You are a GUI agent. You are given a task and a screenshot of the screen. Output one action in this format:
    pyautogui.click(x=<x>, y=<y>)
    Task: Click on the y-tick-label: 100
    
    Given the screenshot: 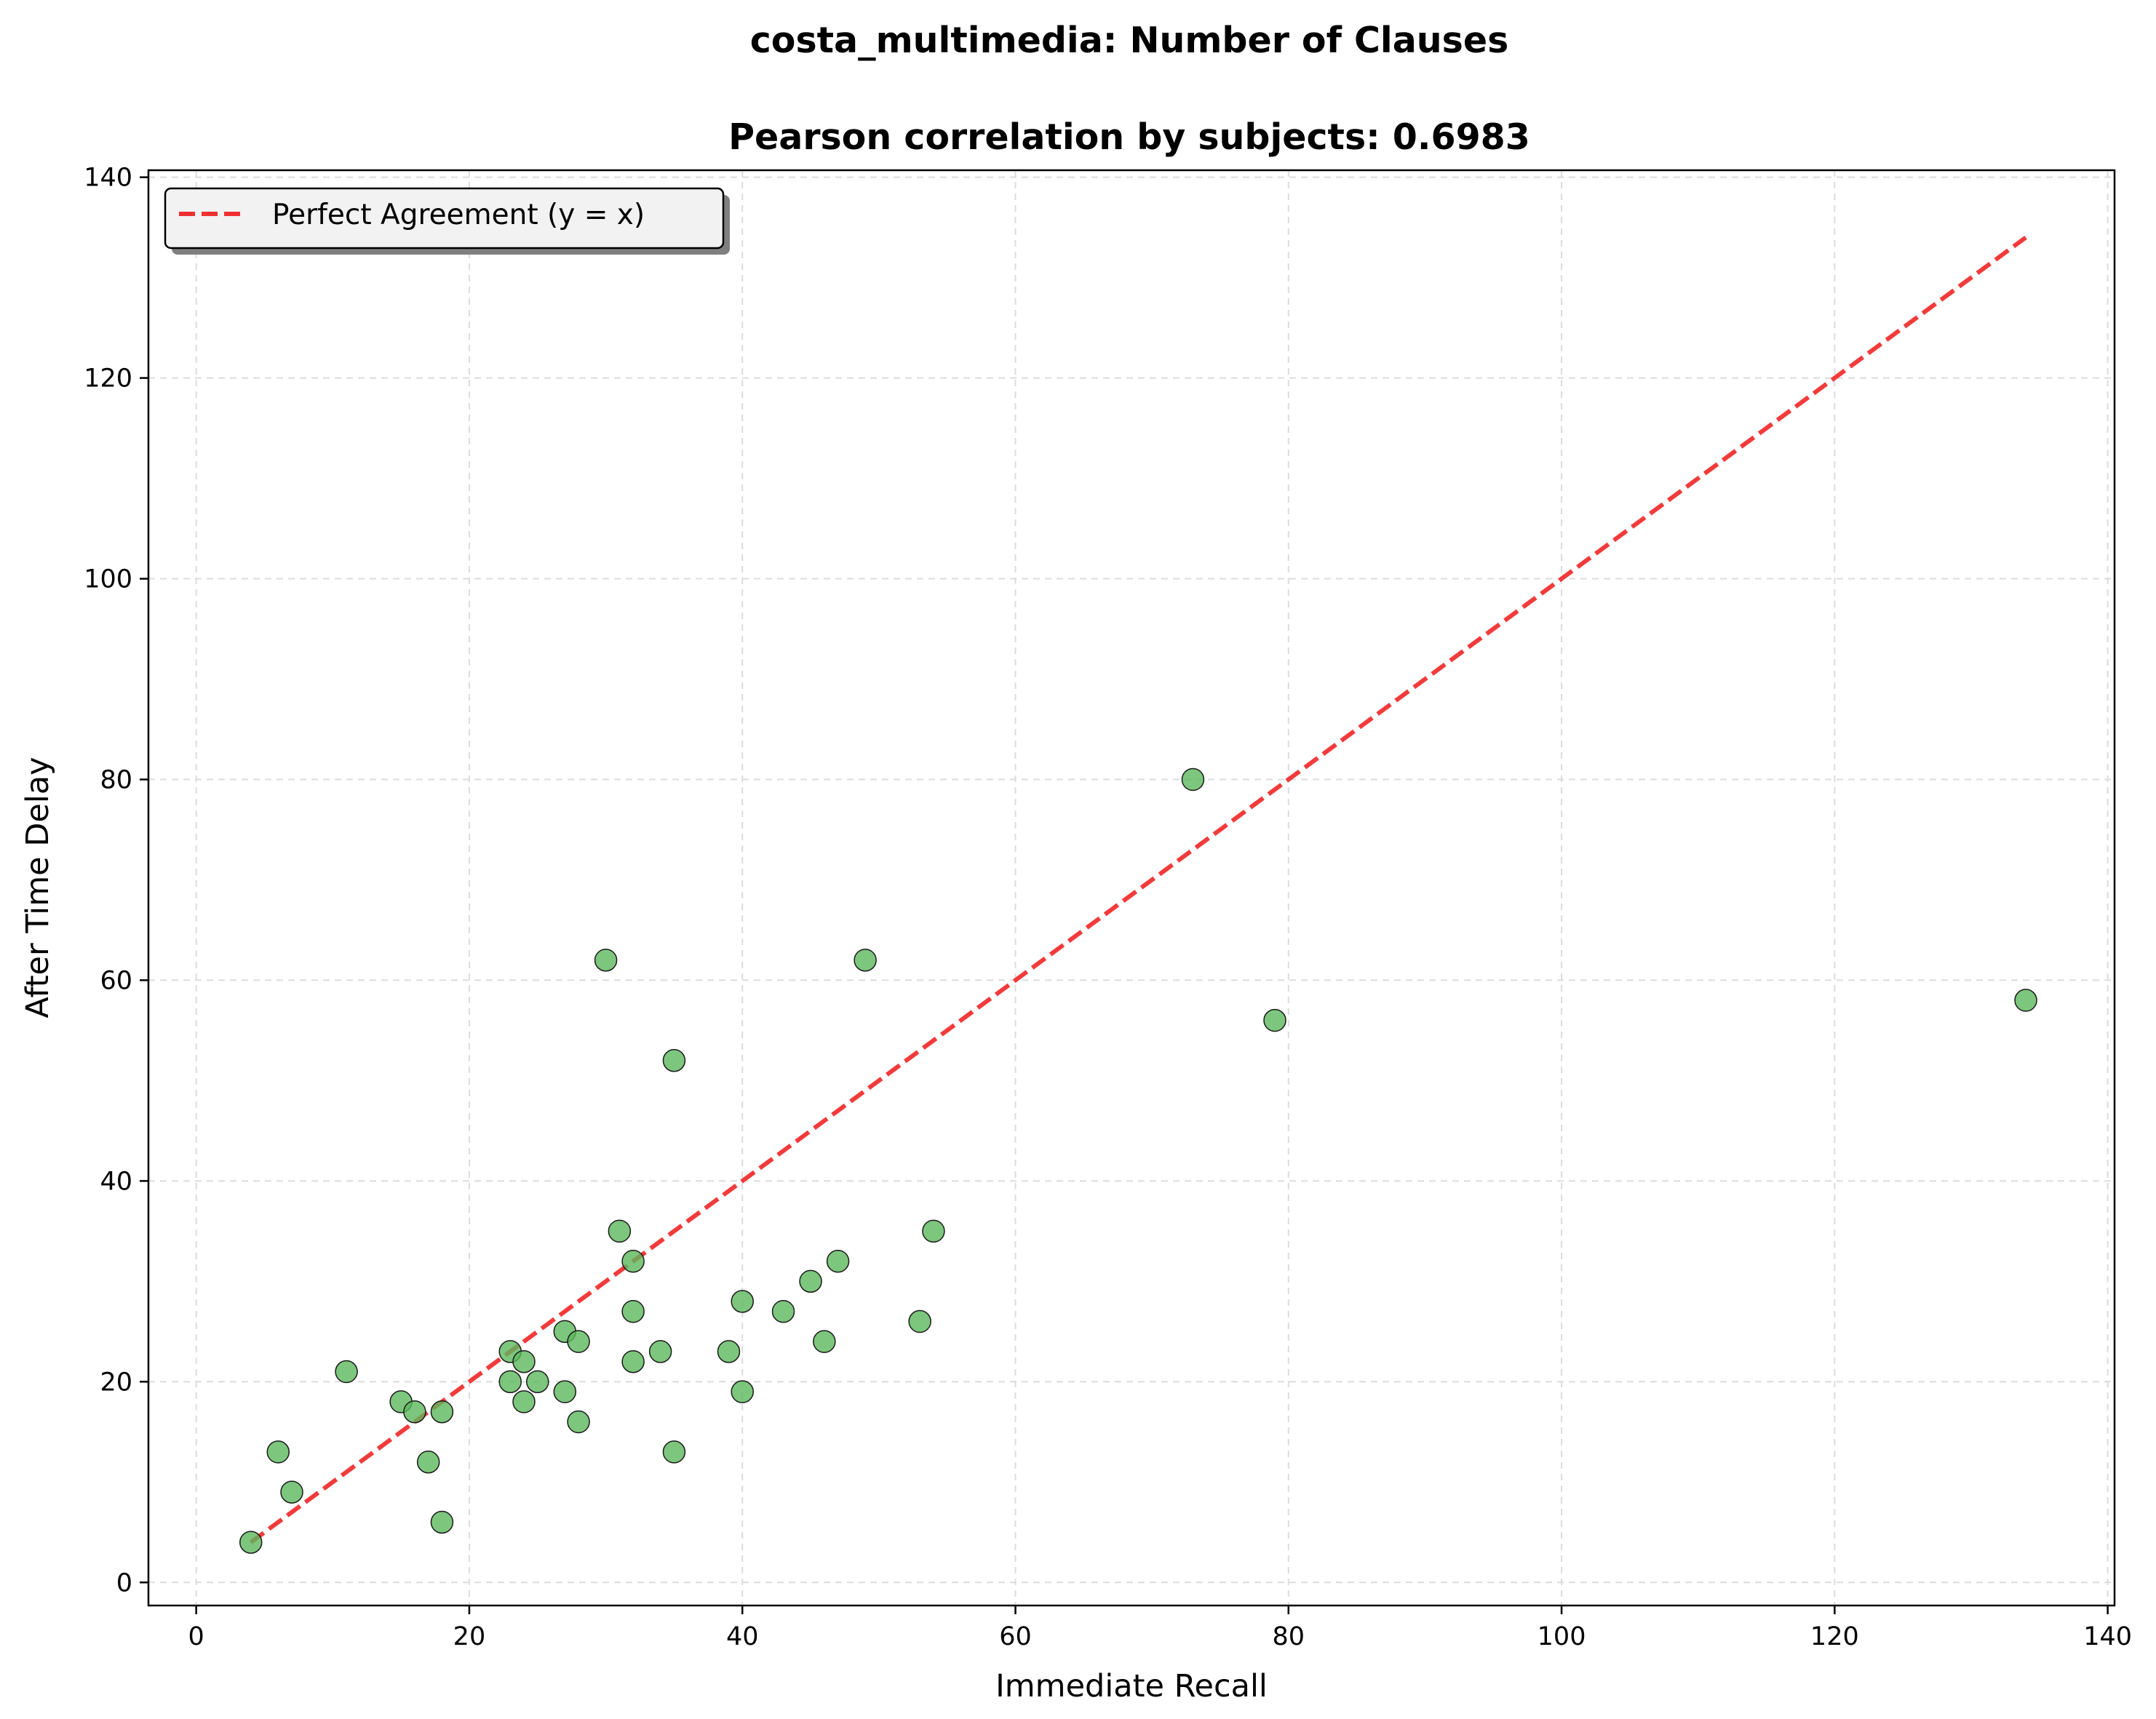 What is the action you would take?
    pyautogui.click(x=108, y=579)
    